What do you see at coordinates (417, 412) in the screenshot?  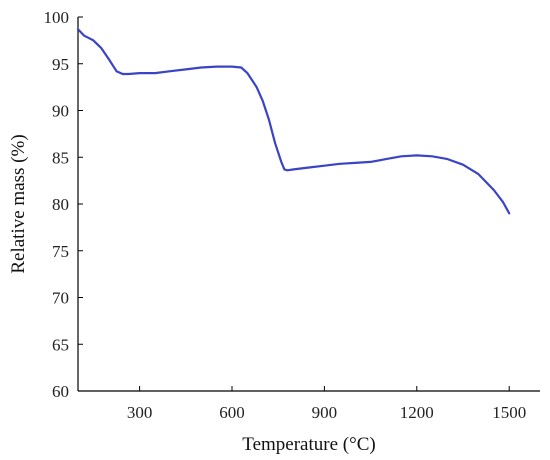 I see `x-tick-label: 1200` at bounding box center [417, 412].